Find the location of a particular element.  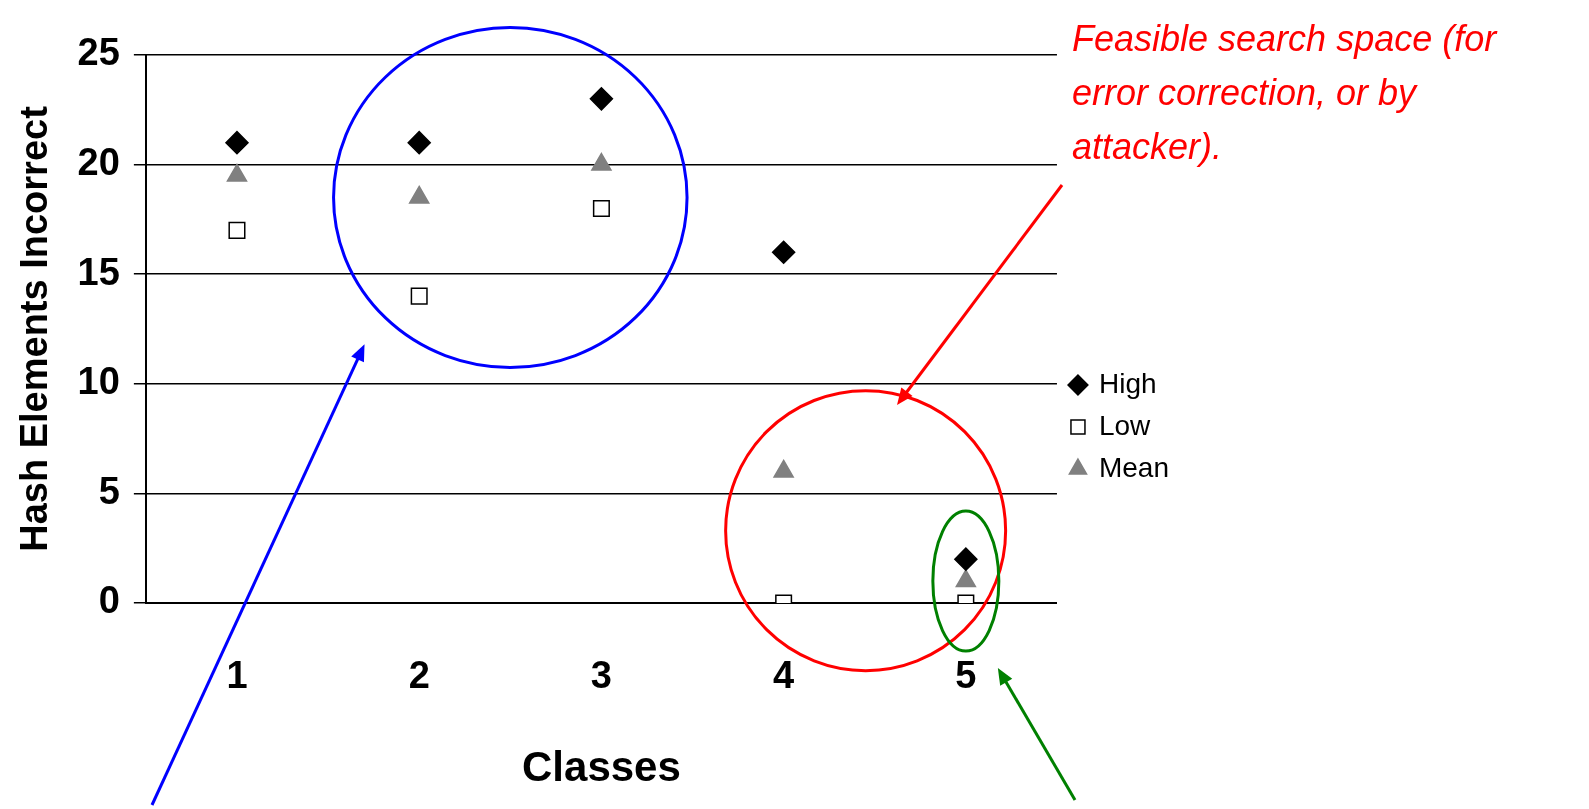

y-axis-title: Hash Elements Incorrect is located at coordinates (34, 328).